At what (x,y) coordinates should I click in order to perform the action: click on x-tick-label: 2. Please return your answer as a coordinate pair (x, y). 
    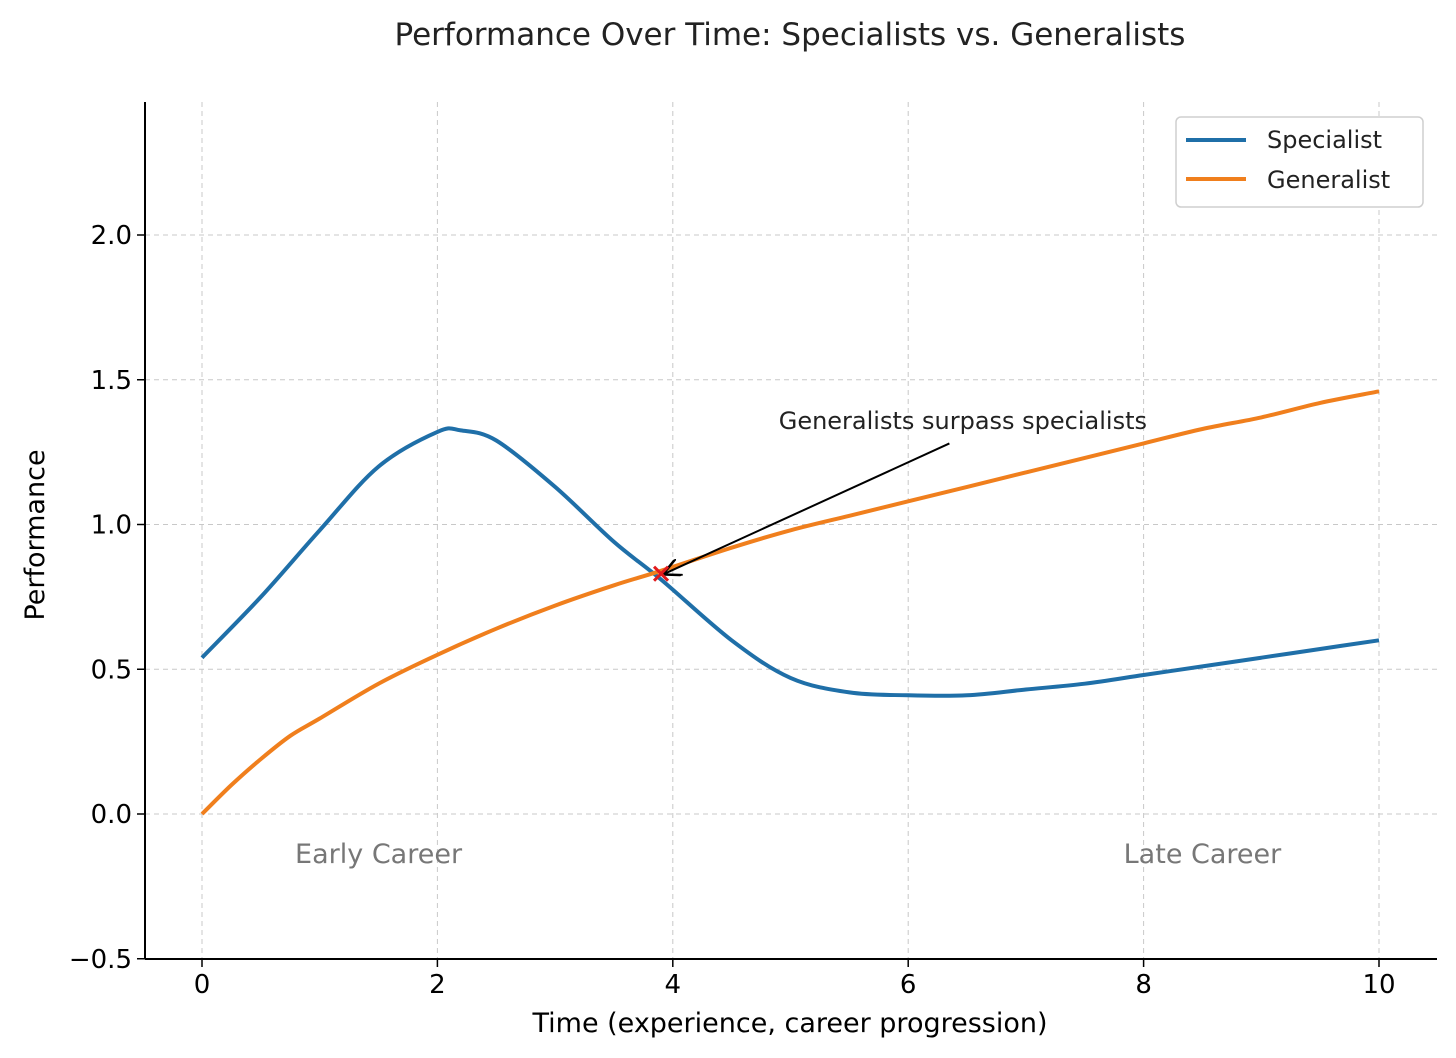
    Looking at the image, I should click on (437, 985).